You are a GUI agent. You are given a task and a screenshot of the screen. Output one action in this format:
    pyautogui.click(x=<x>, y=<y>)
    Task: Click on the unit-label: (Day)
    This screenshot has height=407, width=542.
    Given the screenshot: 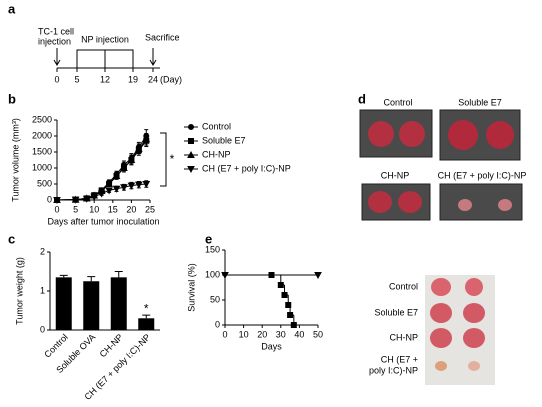 What is the action you would take?
    pyautogui.click(x=171, y=79)
    